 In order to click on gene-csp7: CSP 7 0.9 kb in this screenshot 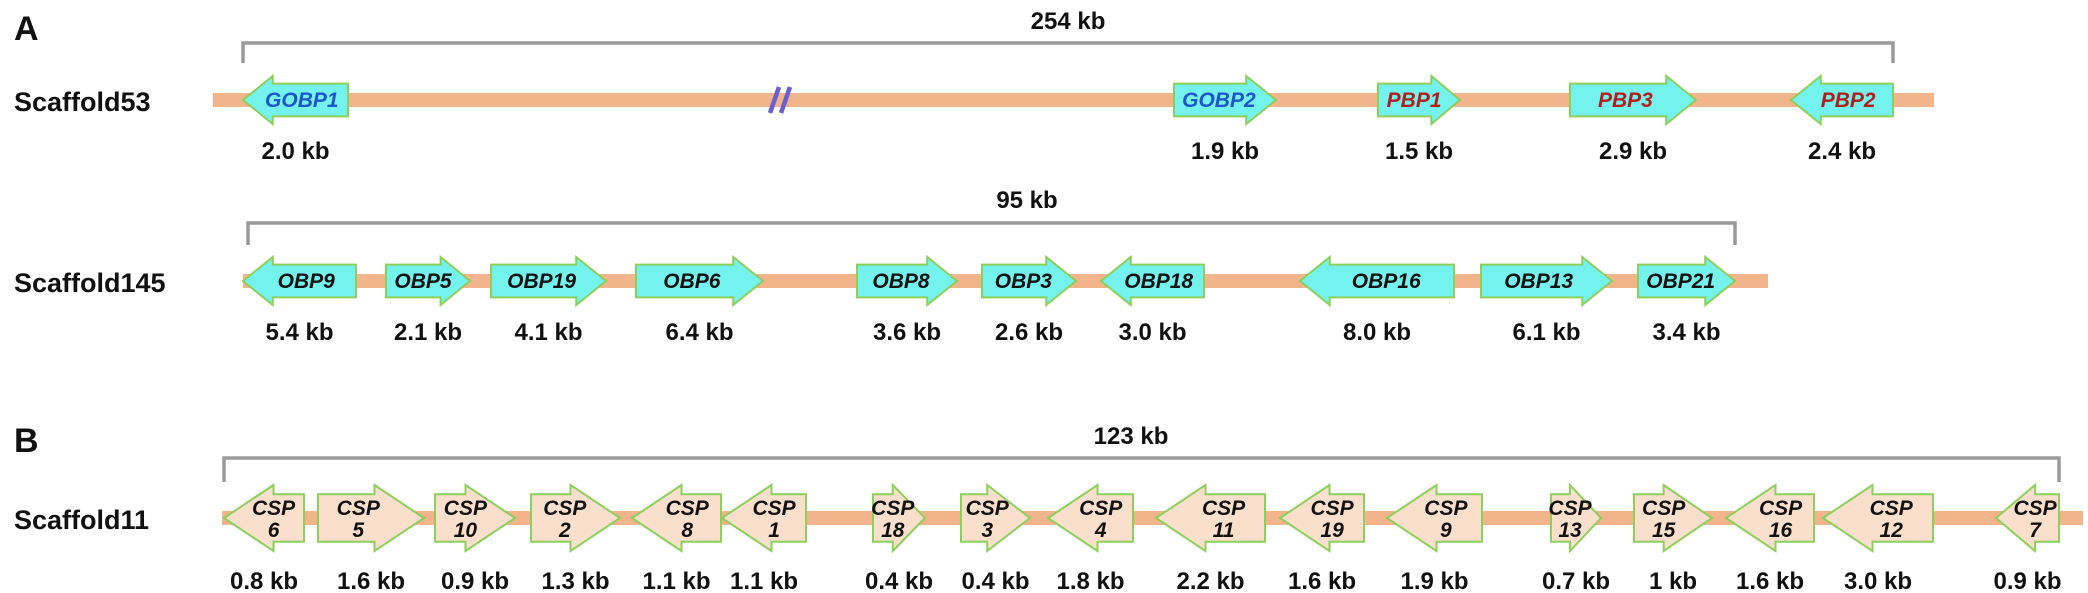, I will do `click(2027, 537)`.